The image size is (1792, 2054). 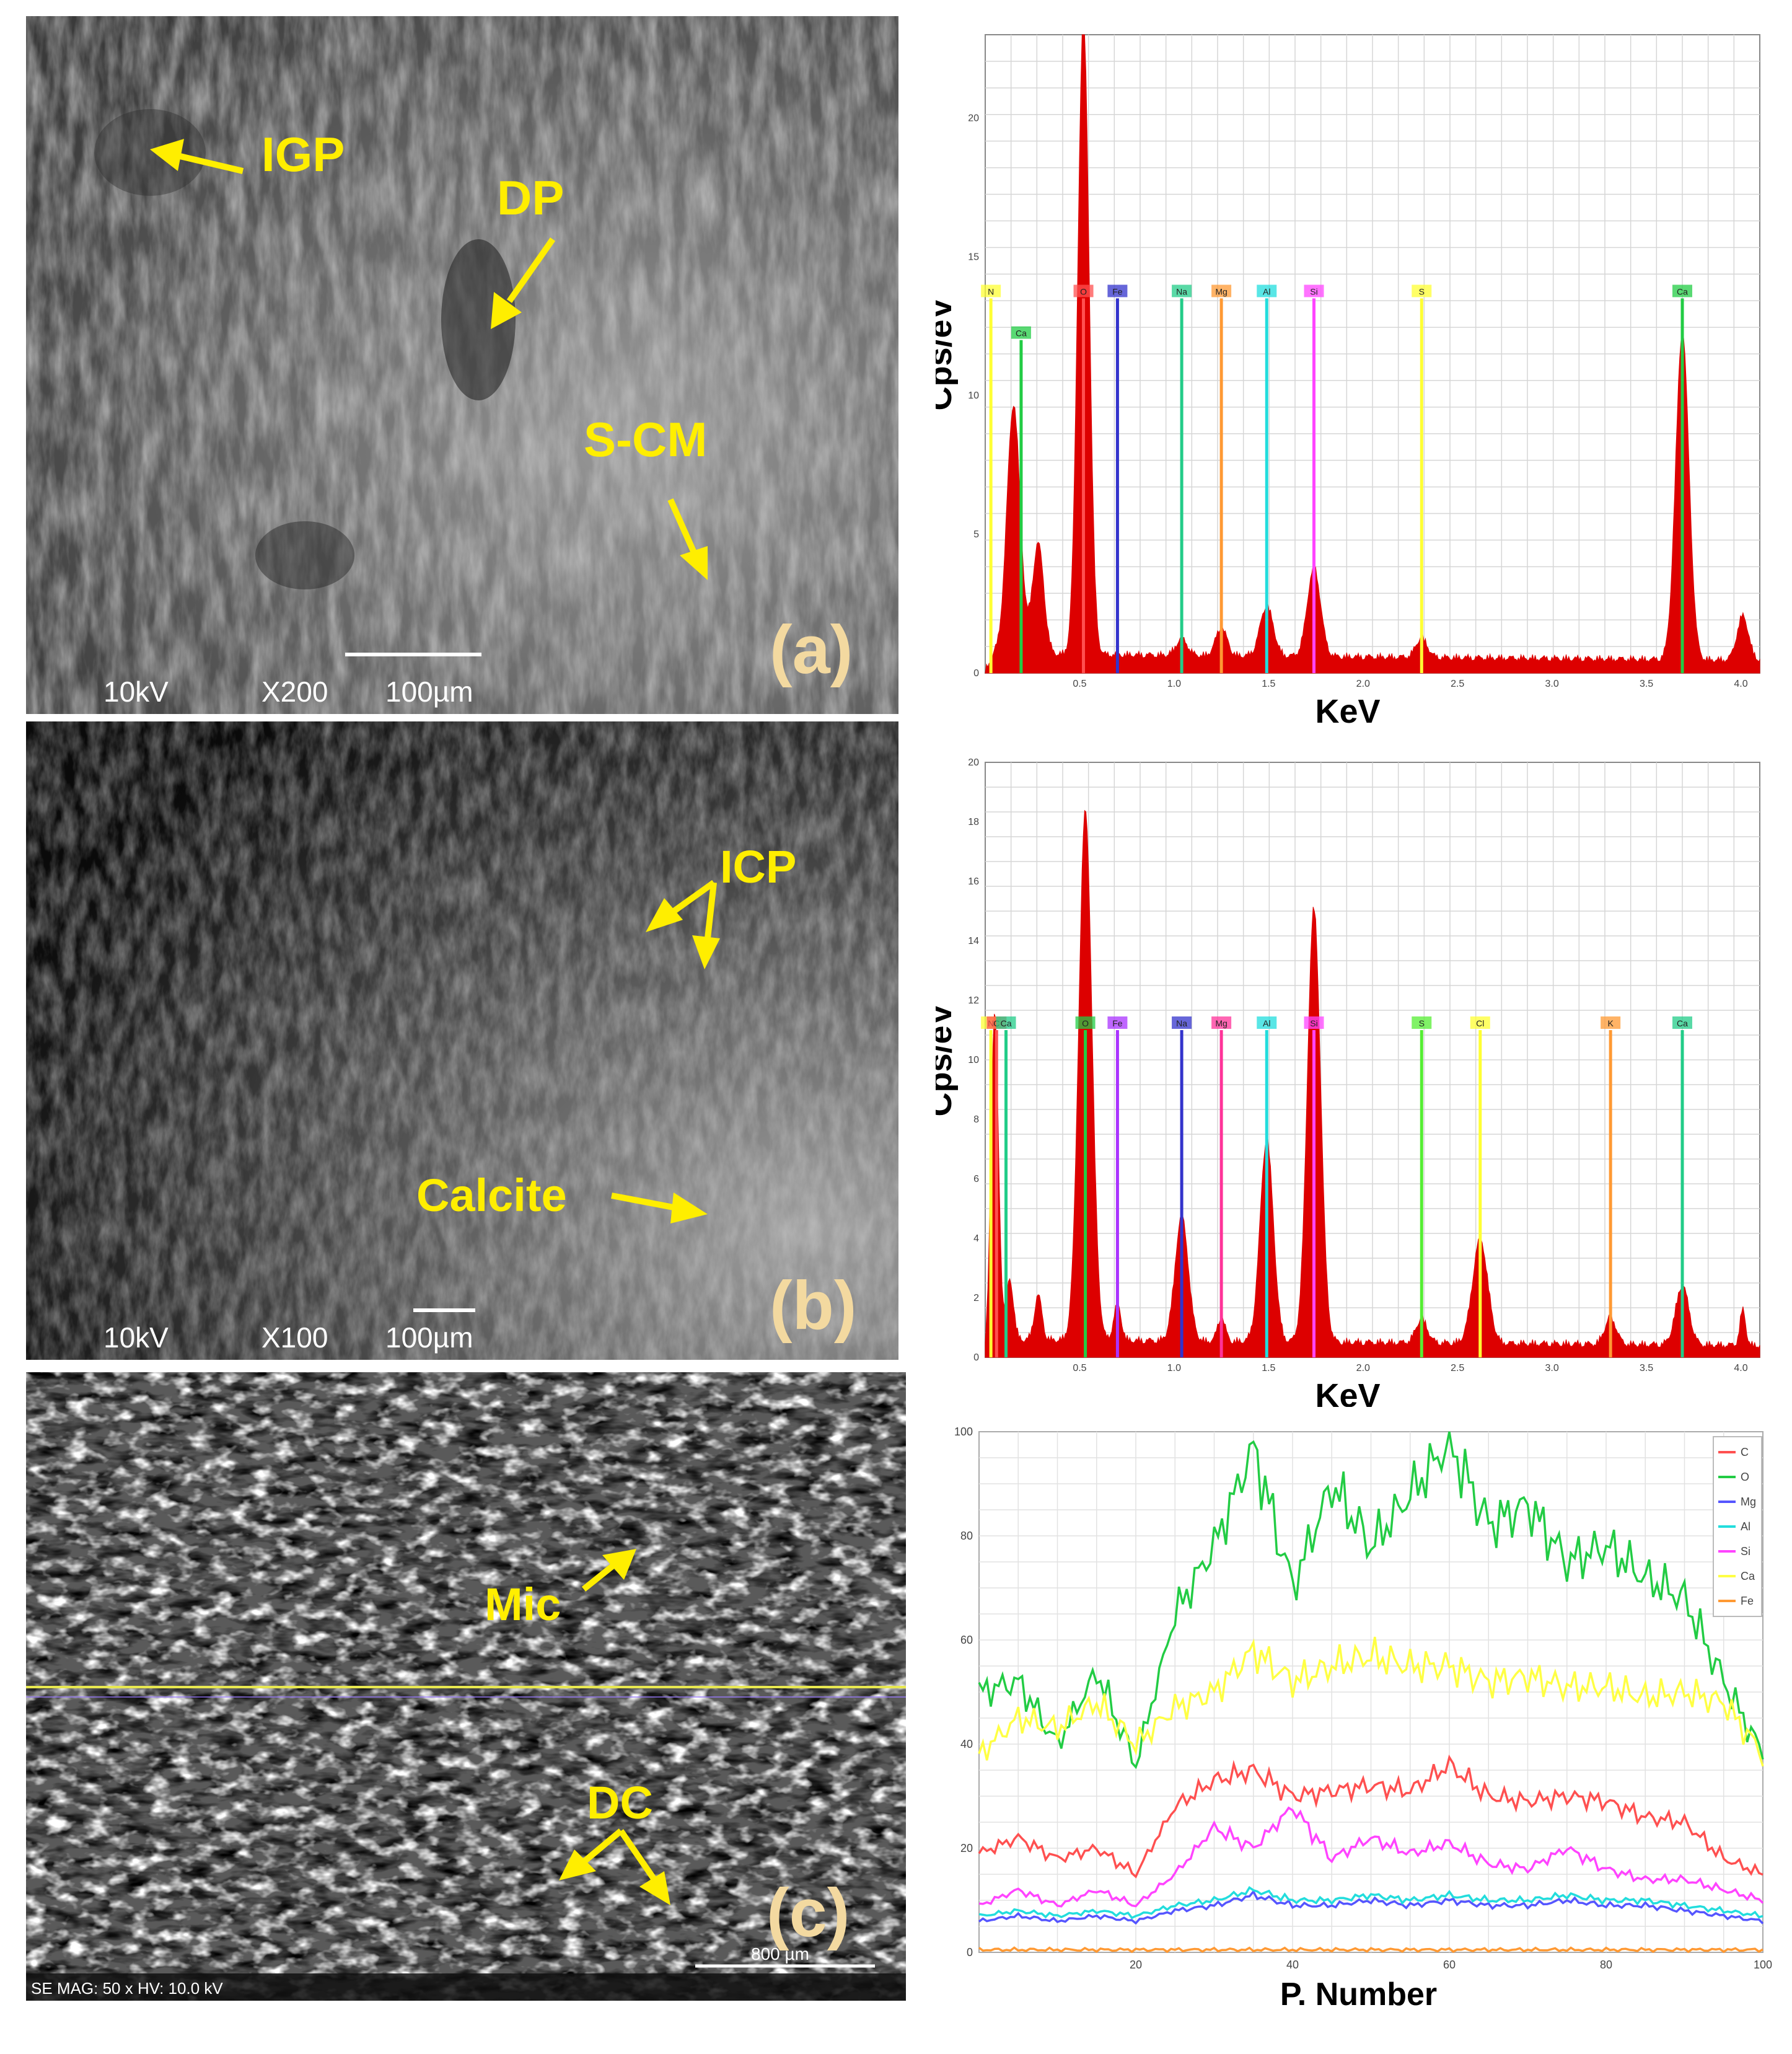 What do you see at coordinates (531, 270) in the screenshot?
I see `dp-arrow` at bounding box center [531, 270].